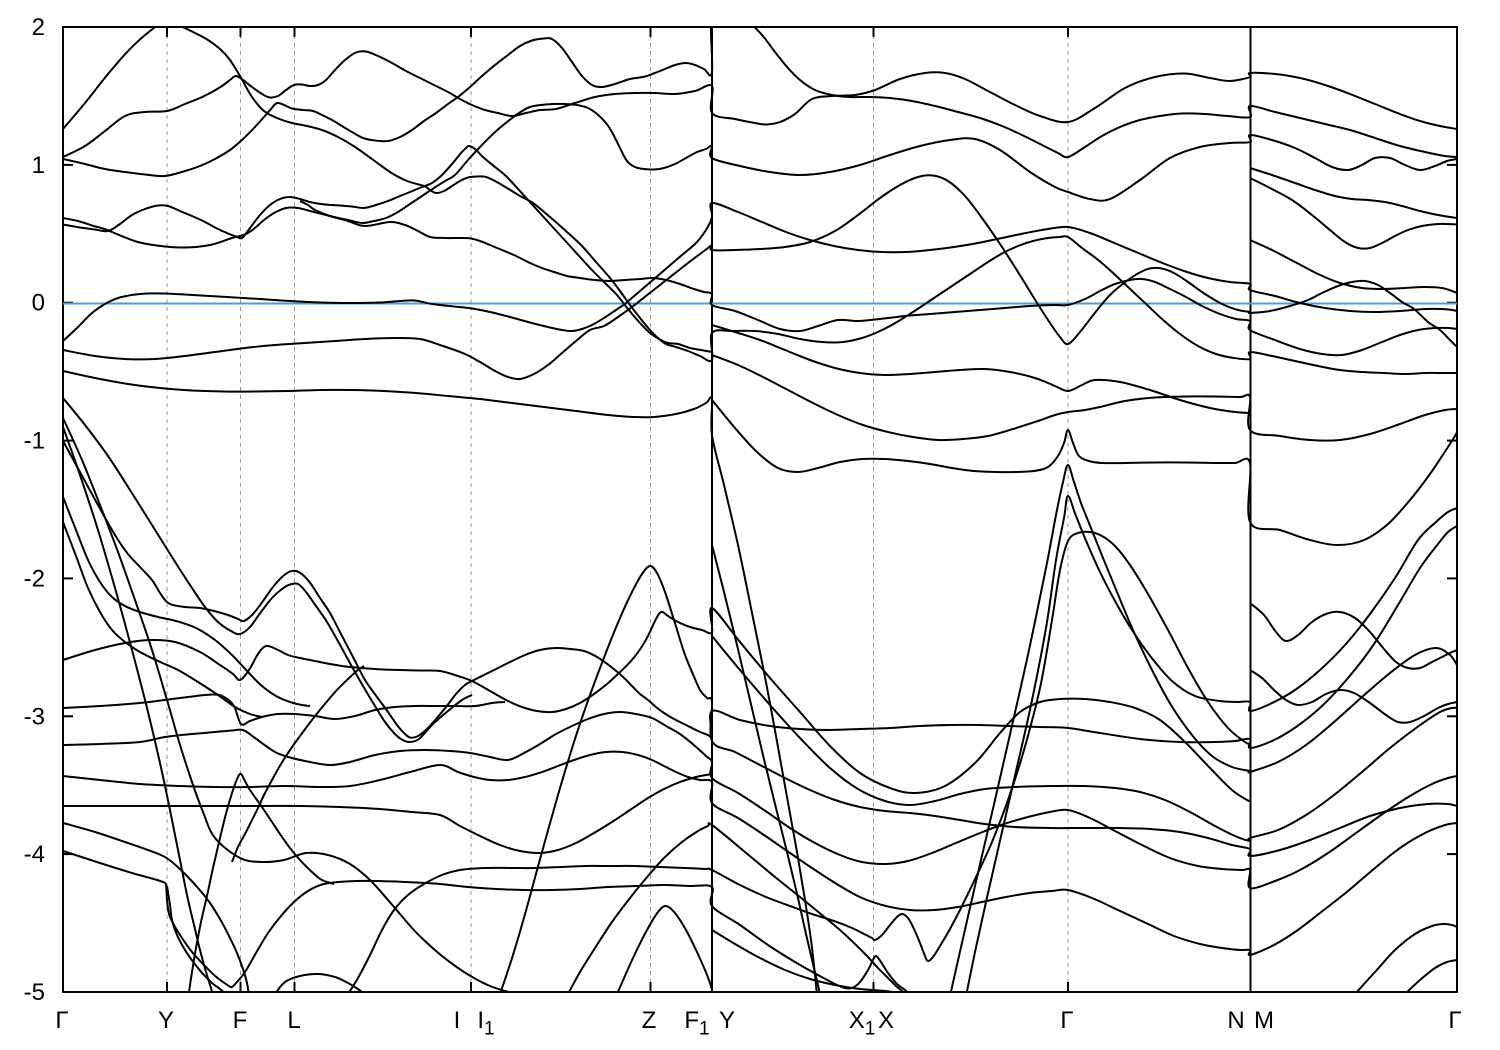 Image resolution: width=1500 pixels, height=1050 pixels. I want to click on svg-text: -5, so click(34, 992).